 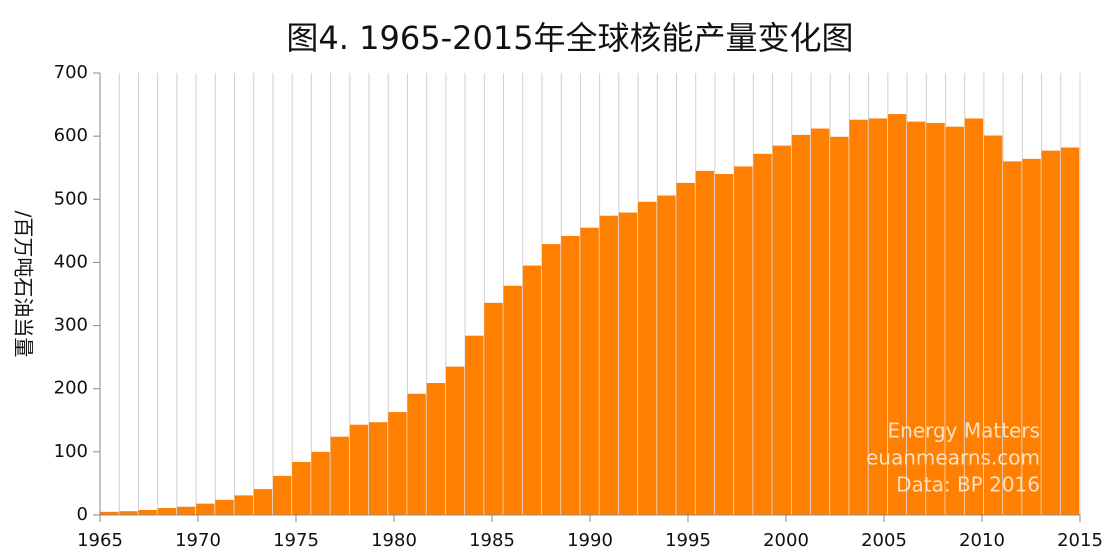 I want to click on x-tick-label: 1995, so click(x=688, y=540).